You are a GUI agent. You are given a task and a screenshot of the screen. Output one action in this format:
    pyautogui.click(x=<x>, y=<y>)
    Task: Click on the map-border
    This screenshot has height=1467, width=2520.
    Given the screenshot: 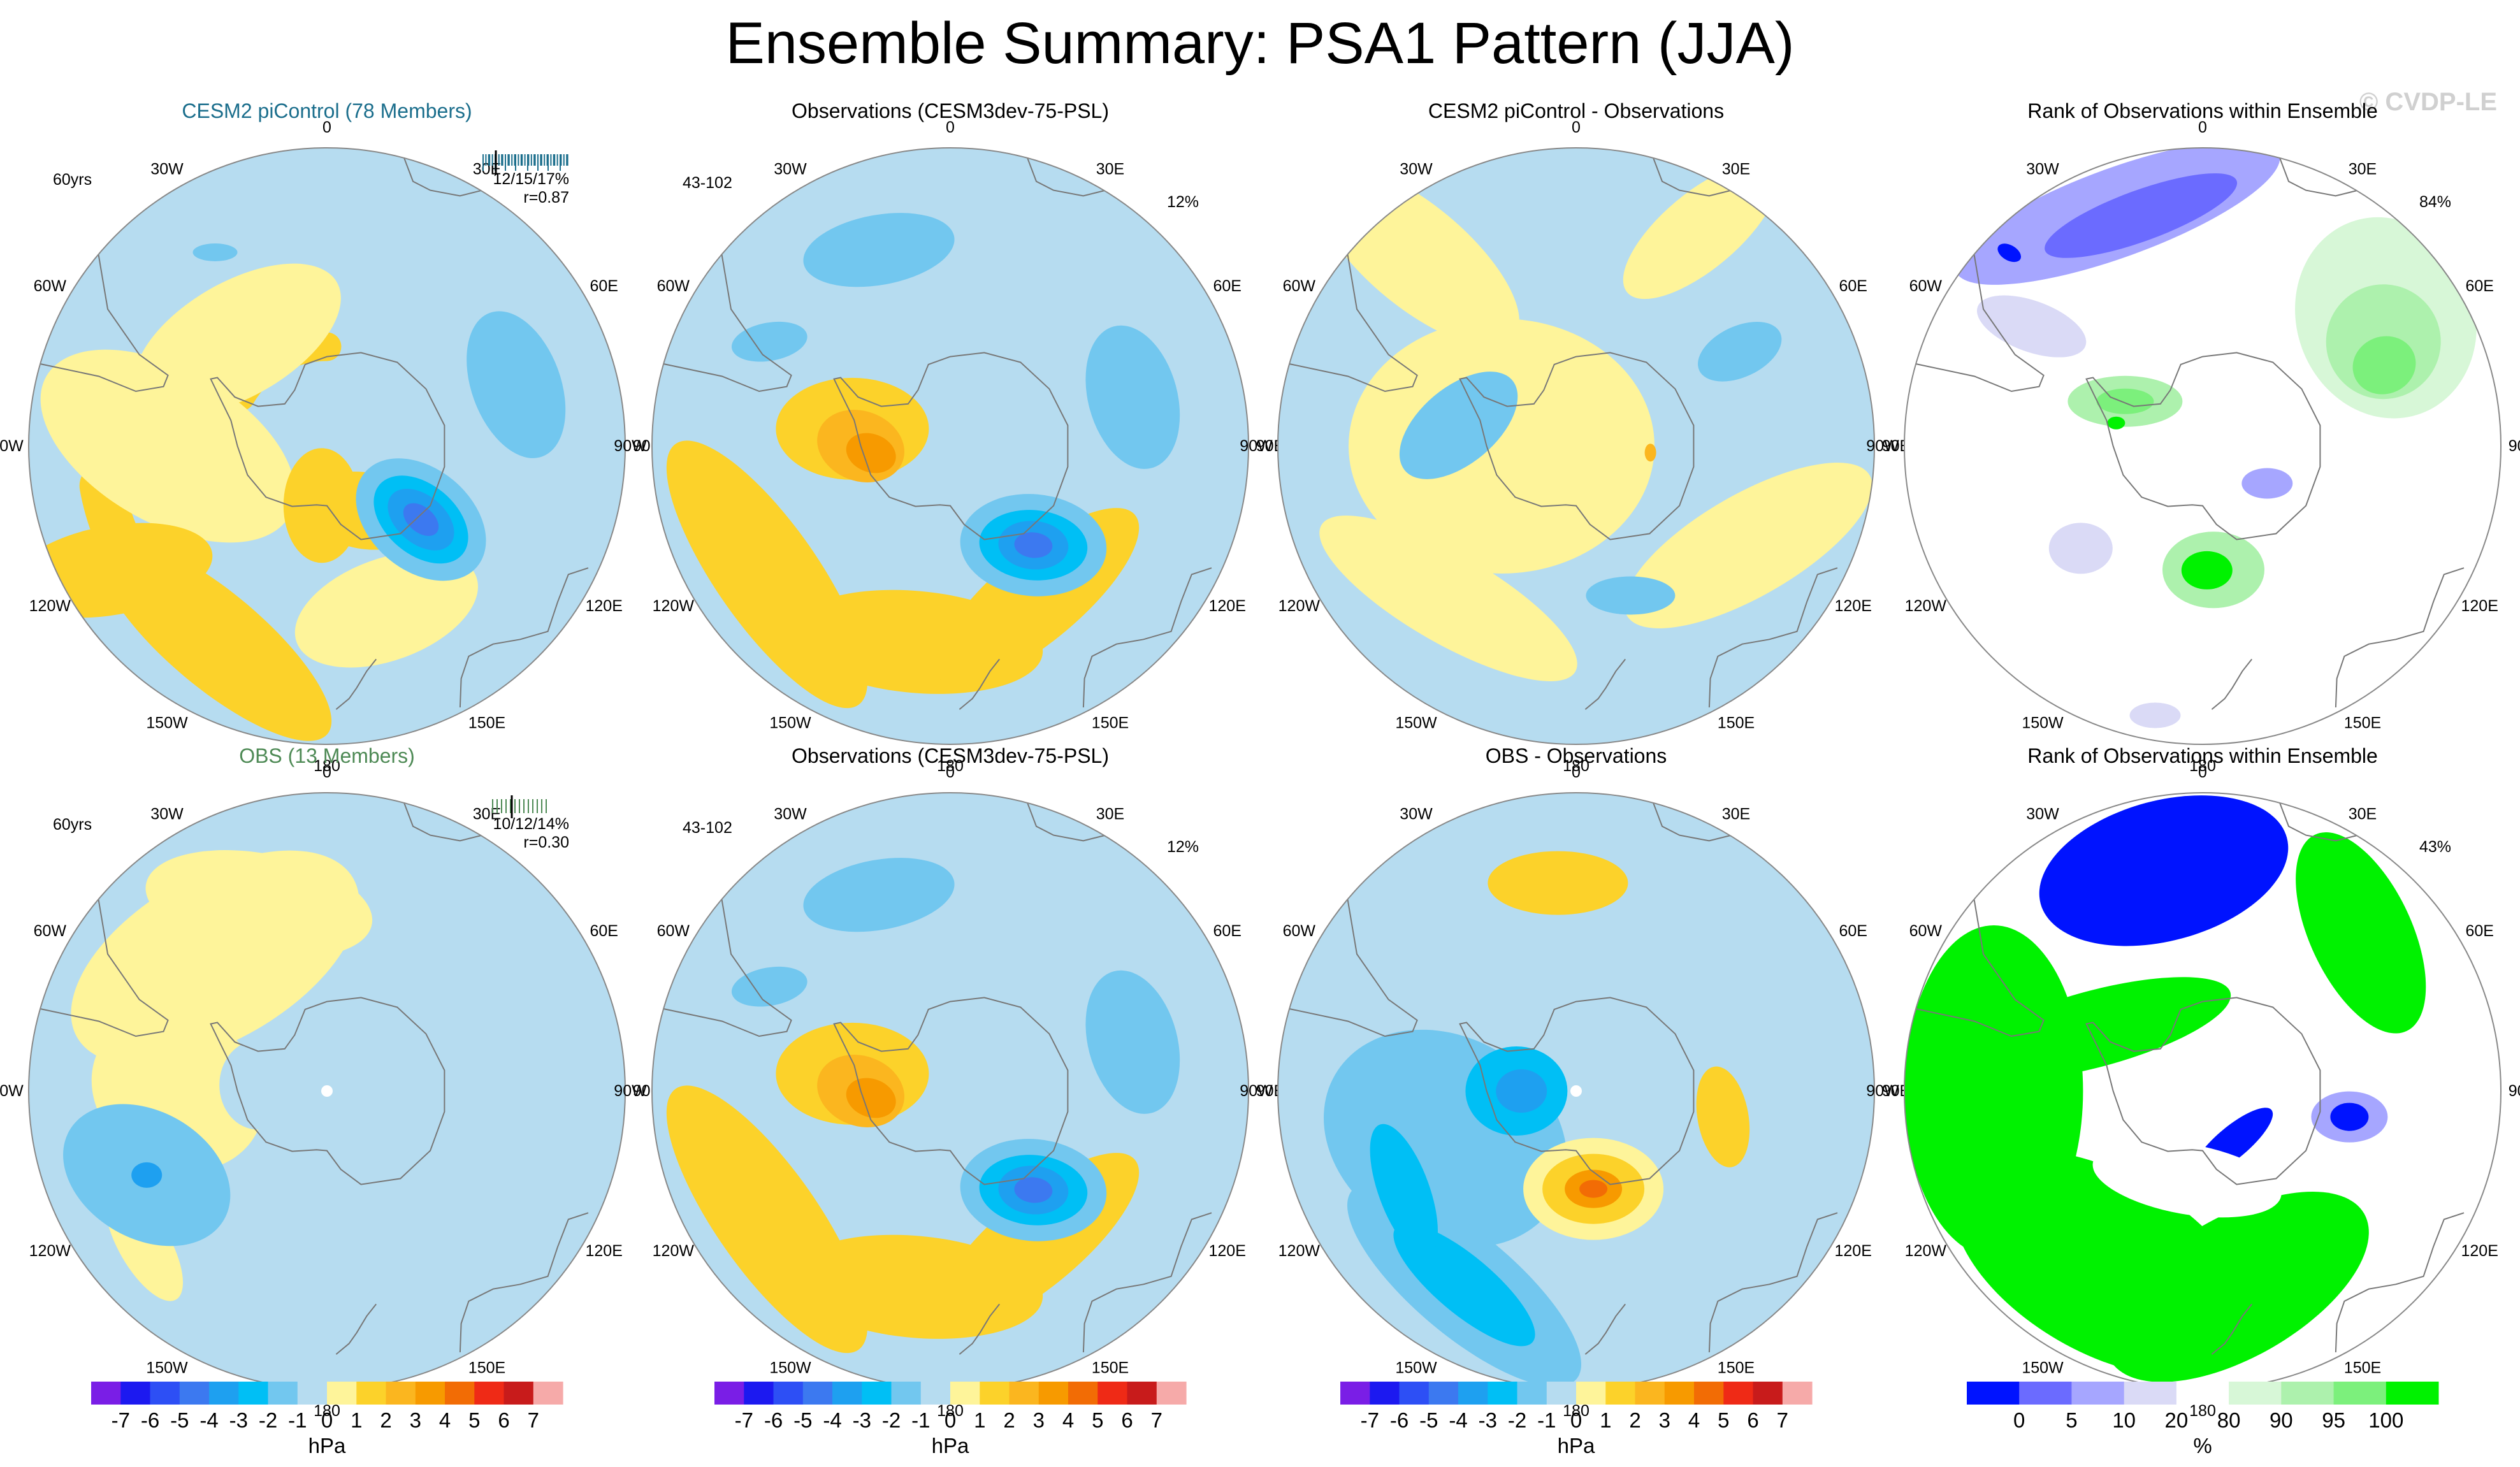 What is the action you would take?
    pyautogui.click(x=950, y=446)
    